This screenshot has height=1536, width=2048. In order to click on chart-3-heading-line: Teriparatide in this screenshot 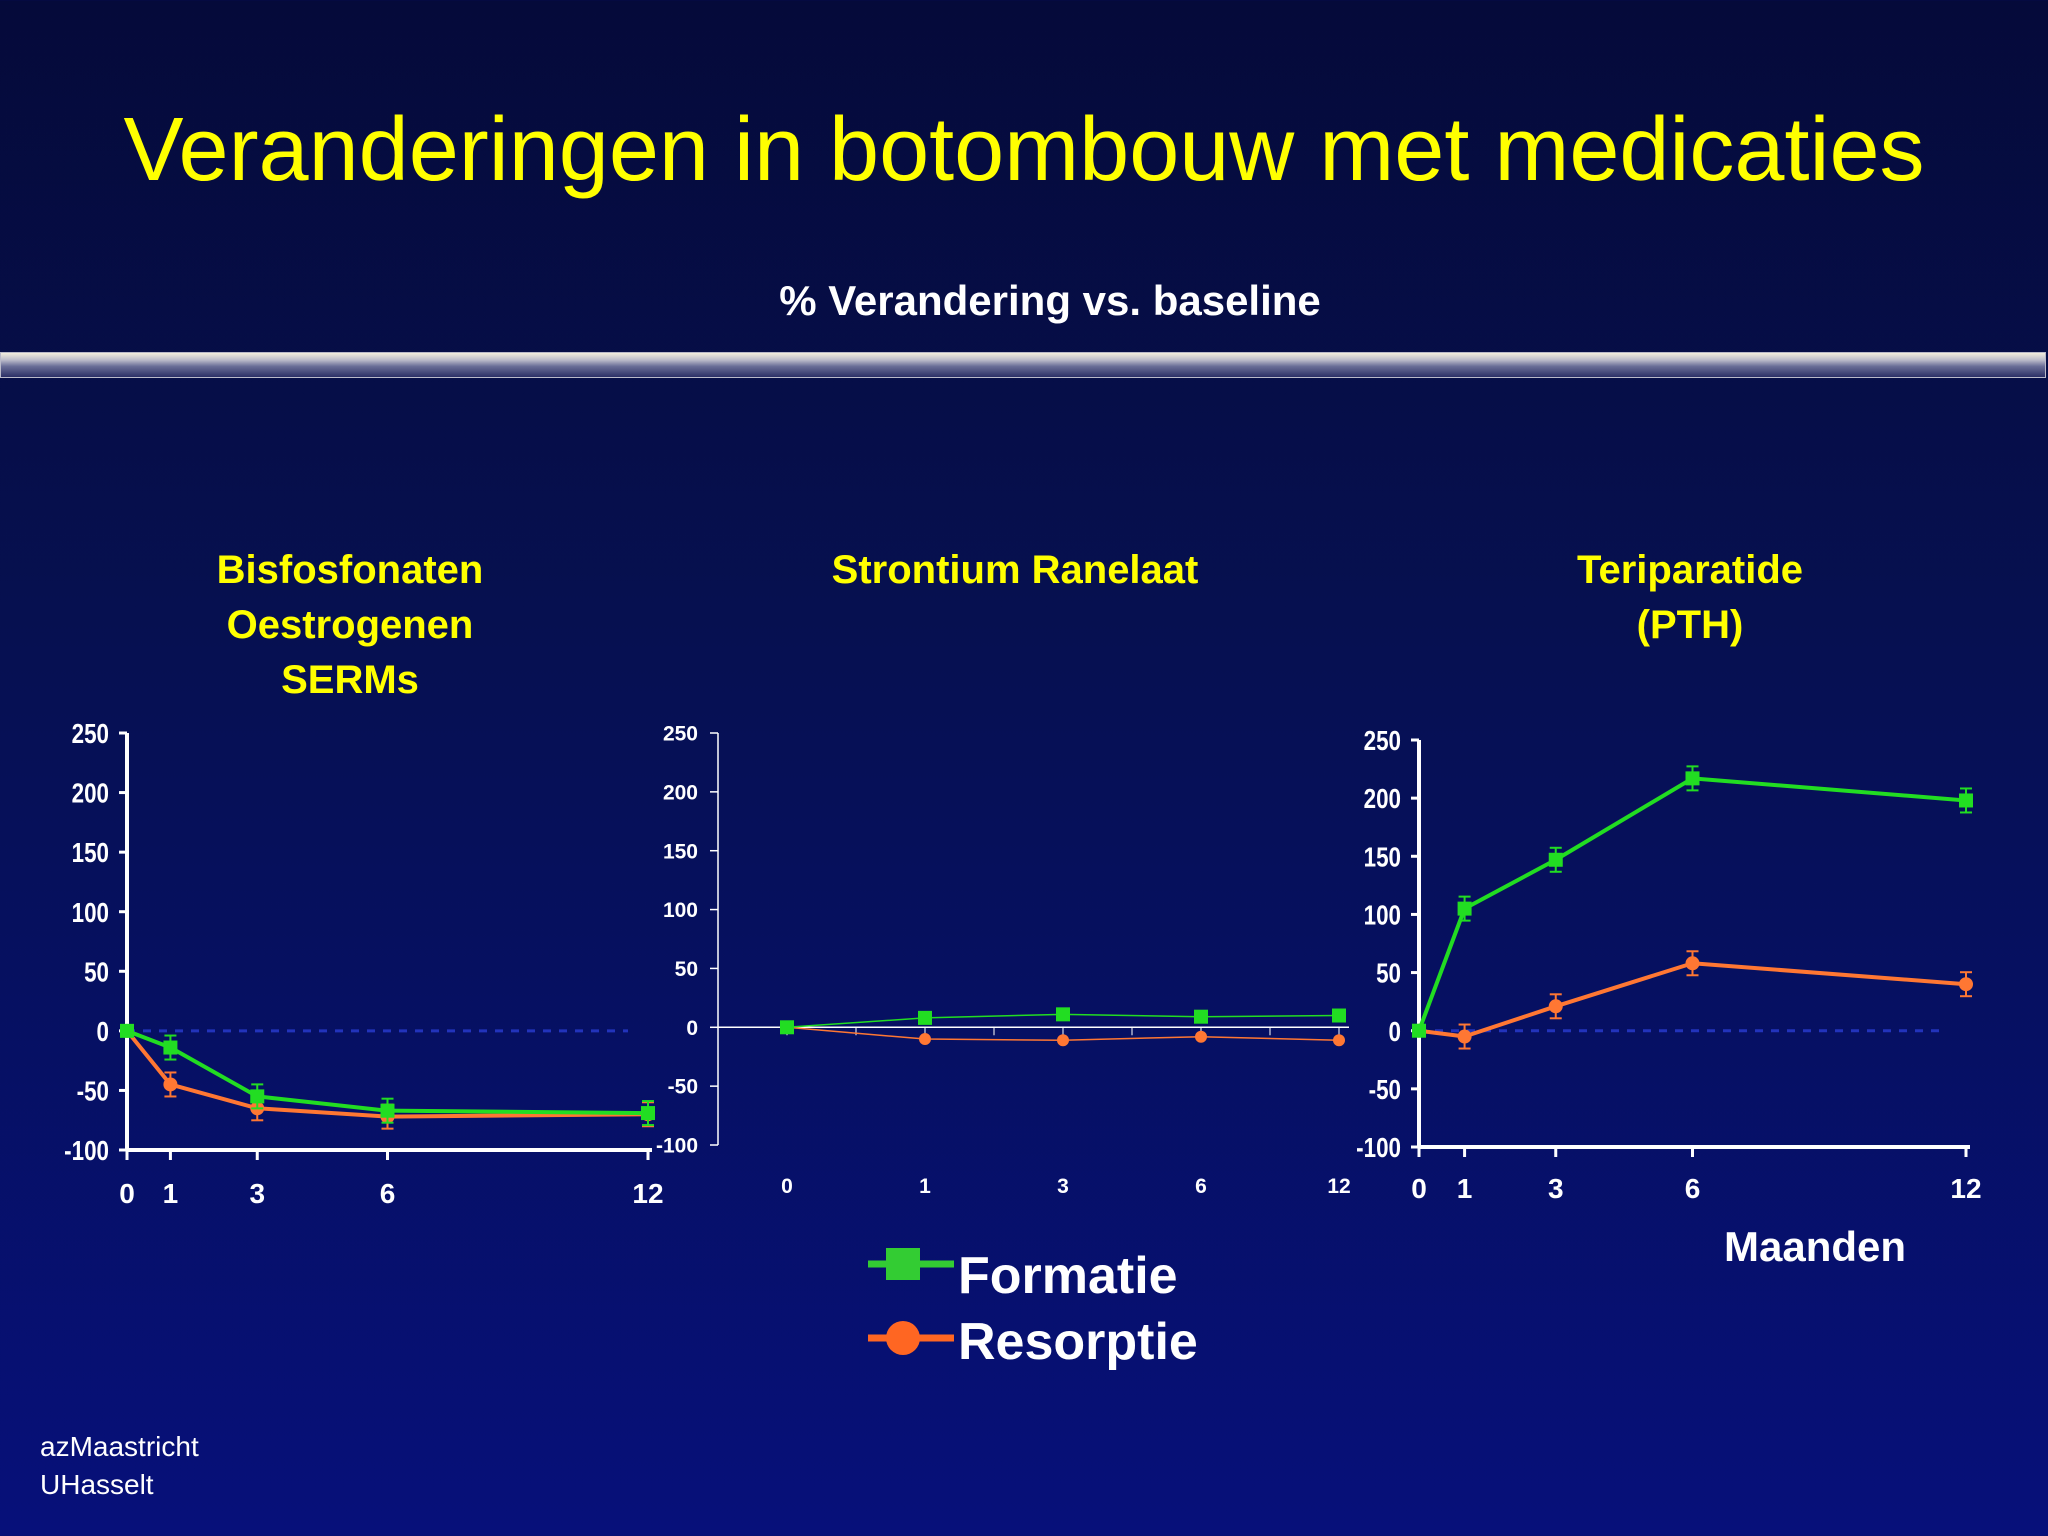, I will do `click(1690, 570)`.